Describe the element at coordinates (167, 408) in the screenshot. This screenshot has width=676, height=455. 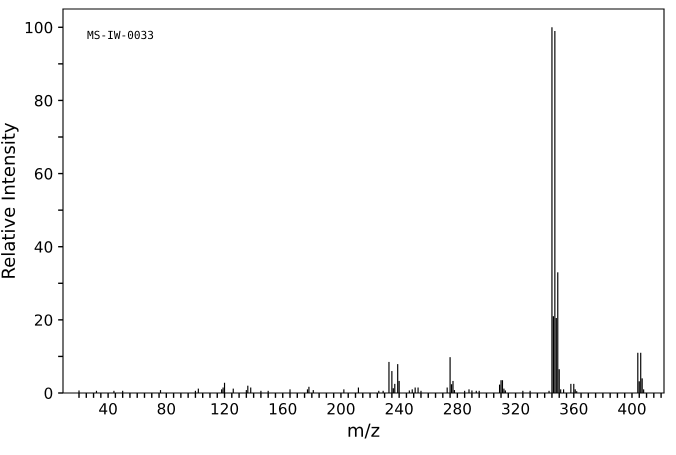
I see `x-tick-label: 80` at that location.